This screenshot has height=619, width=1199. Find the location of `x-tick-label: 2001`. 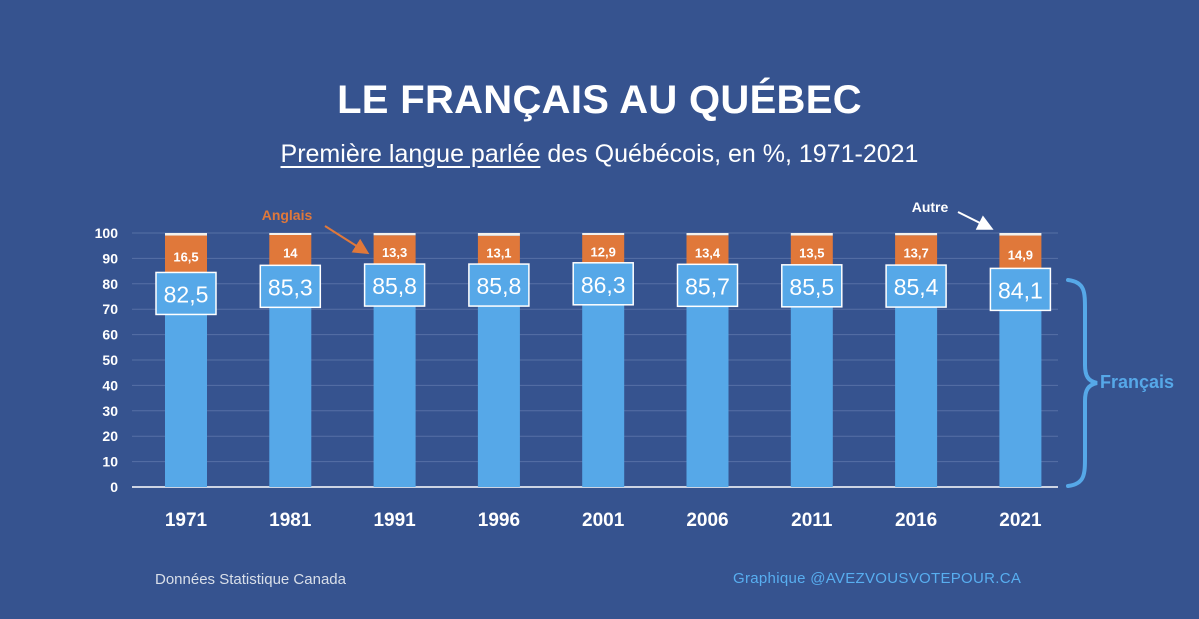

x-tick-label: 2001 is located at coordinates (603, 520).